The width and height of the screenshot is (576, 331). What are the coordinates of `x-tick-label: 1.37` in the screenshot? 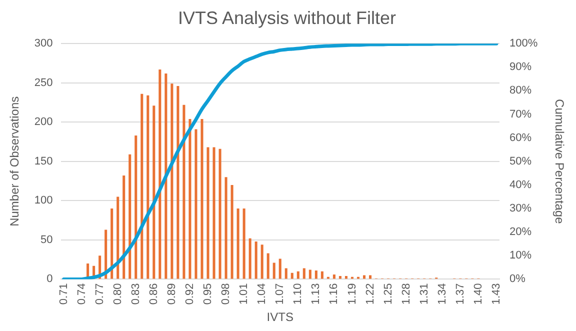 It's located at (460, 294).